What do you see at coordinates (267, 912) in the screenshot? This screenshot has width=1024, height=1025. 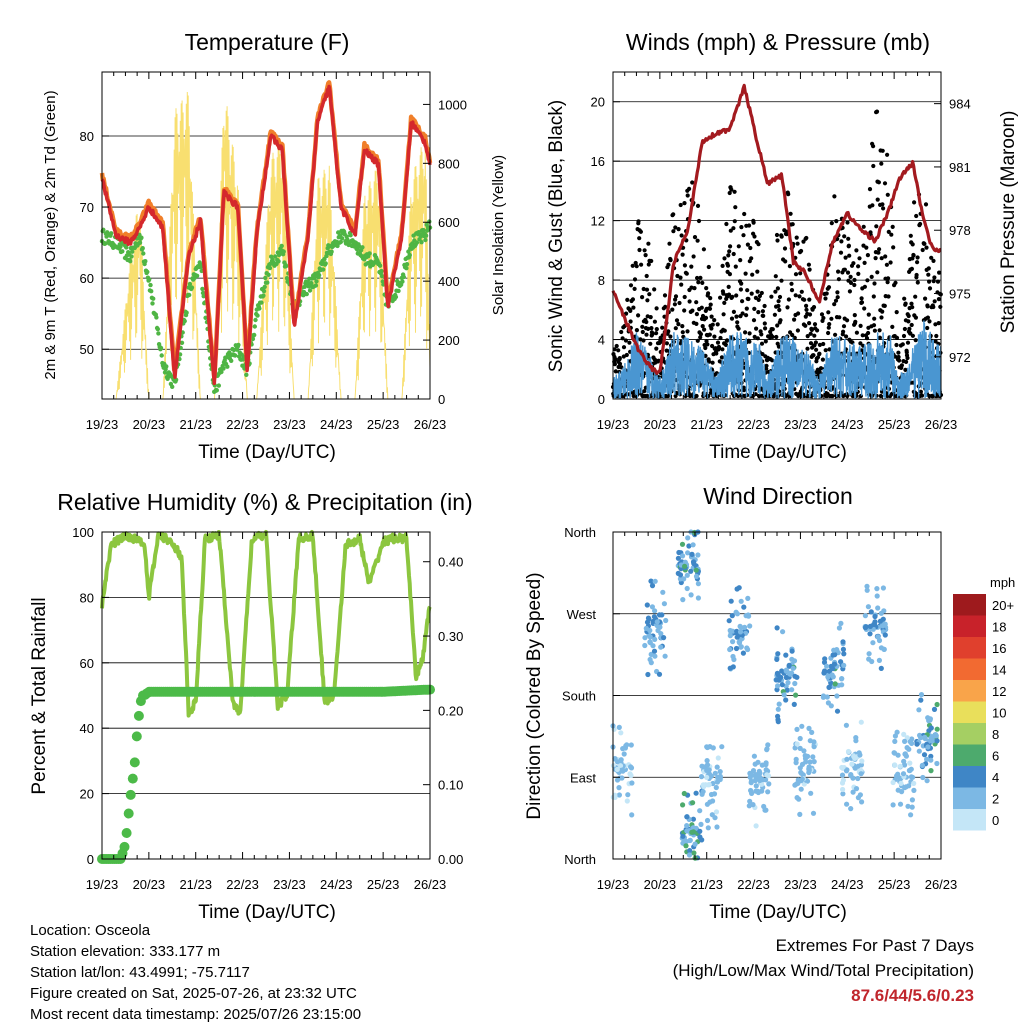 I see `humidity-xlabel: Time (Day/UTC)` at bounding box center [267, 912].